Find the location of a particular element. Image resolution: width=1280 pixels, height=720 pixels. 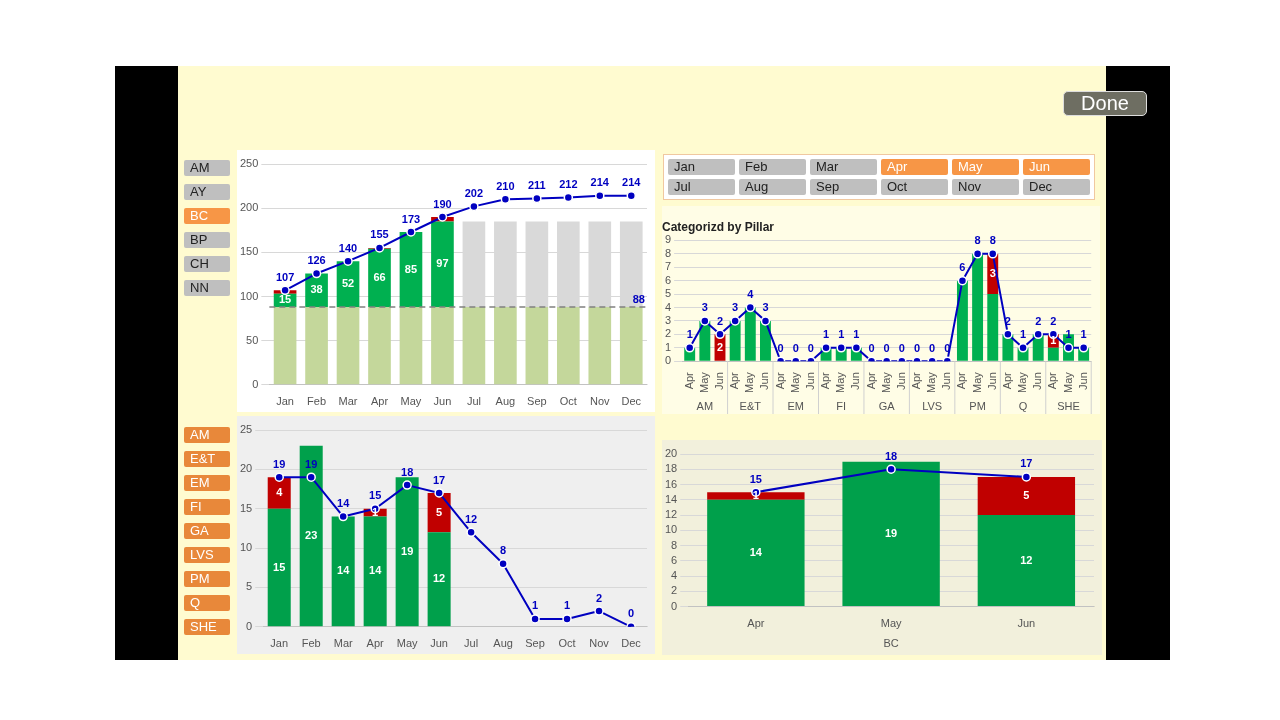

category-label: BC is located at coordinates (207, 216).